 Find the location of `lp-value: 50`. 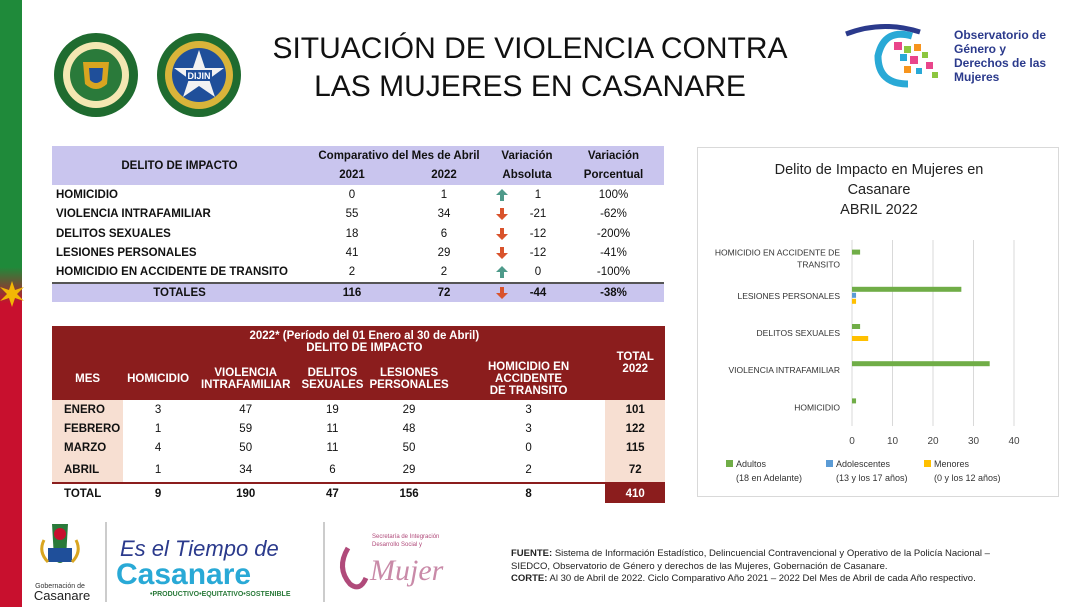

lp-value: 50 is located at coordinates (409, 447).